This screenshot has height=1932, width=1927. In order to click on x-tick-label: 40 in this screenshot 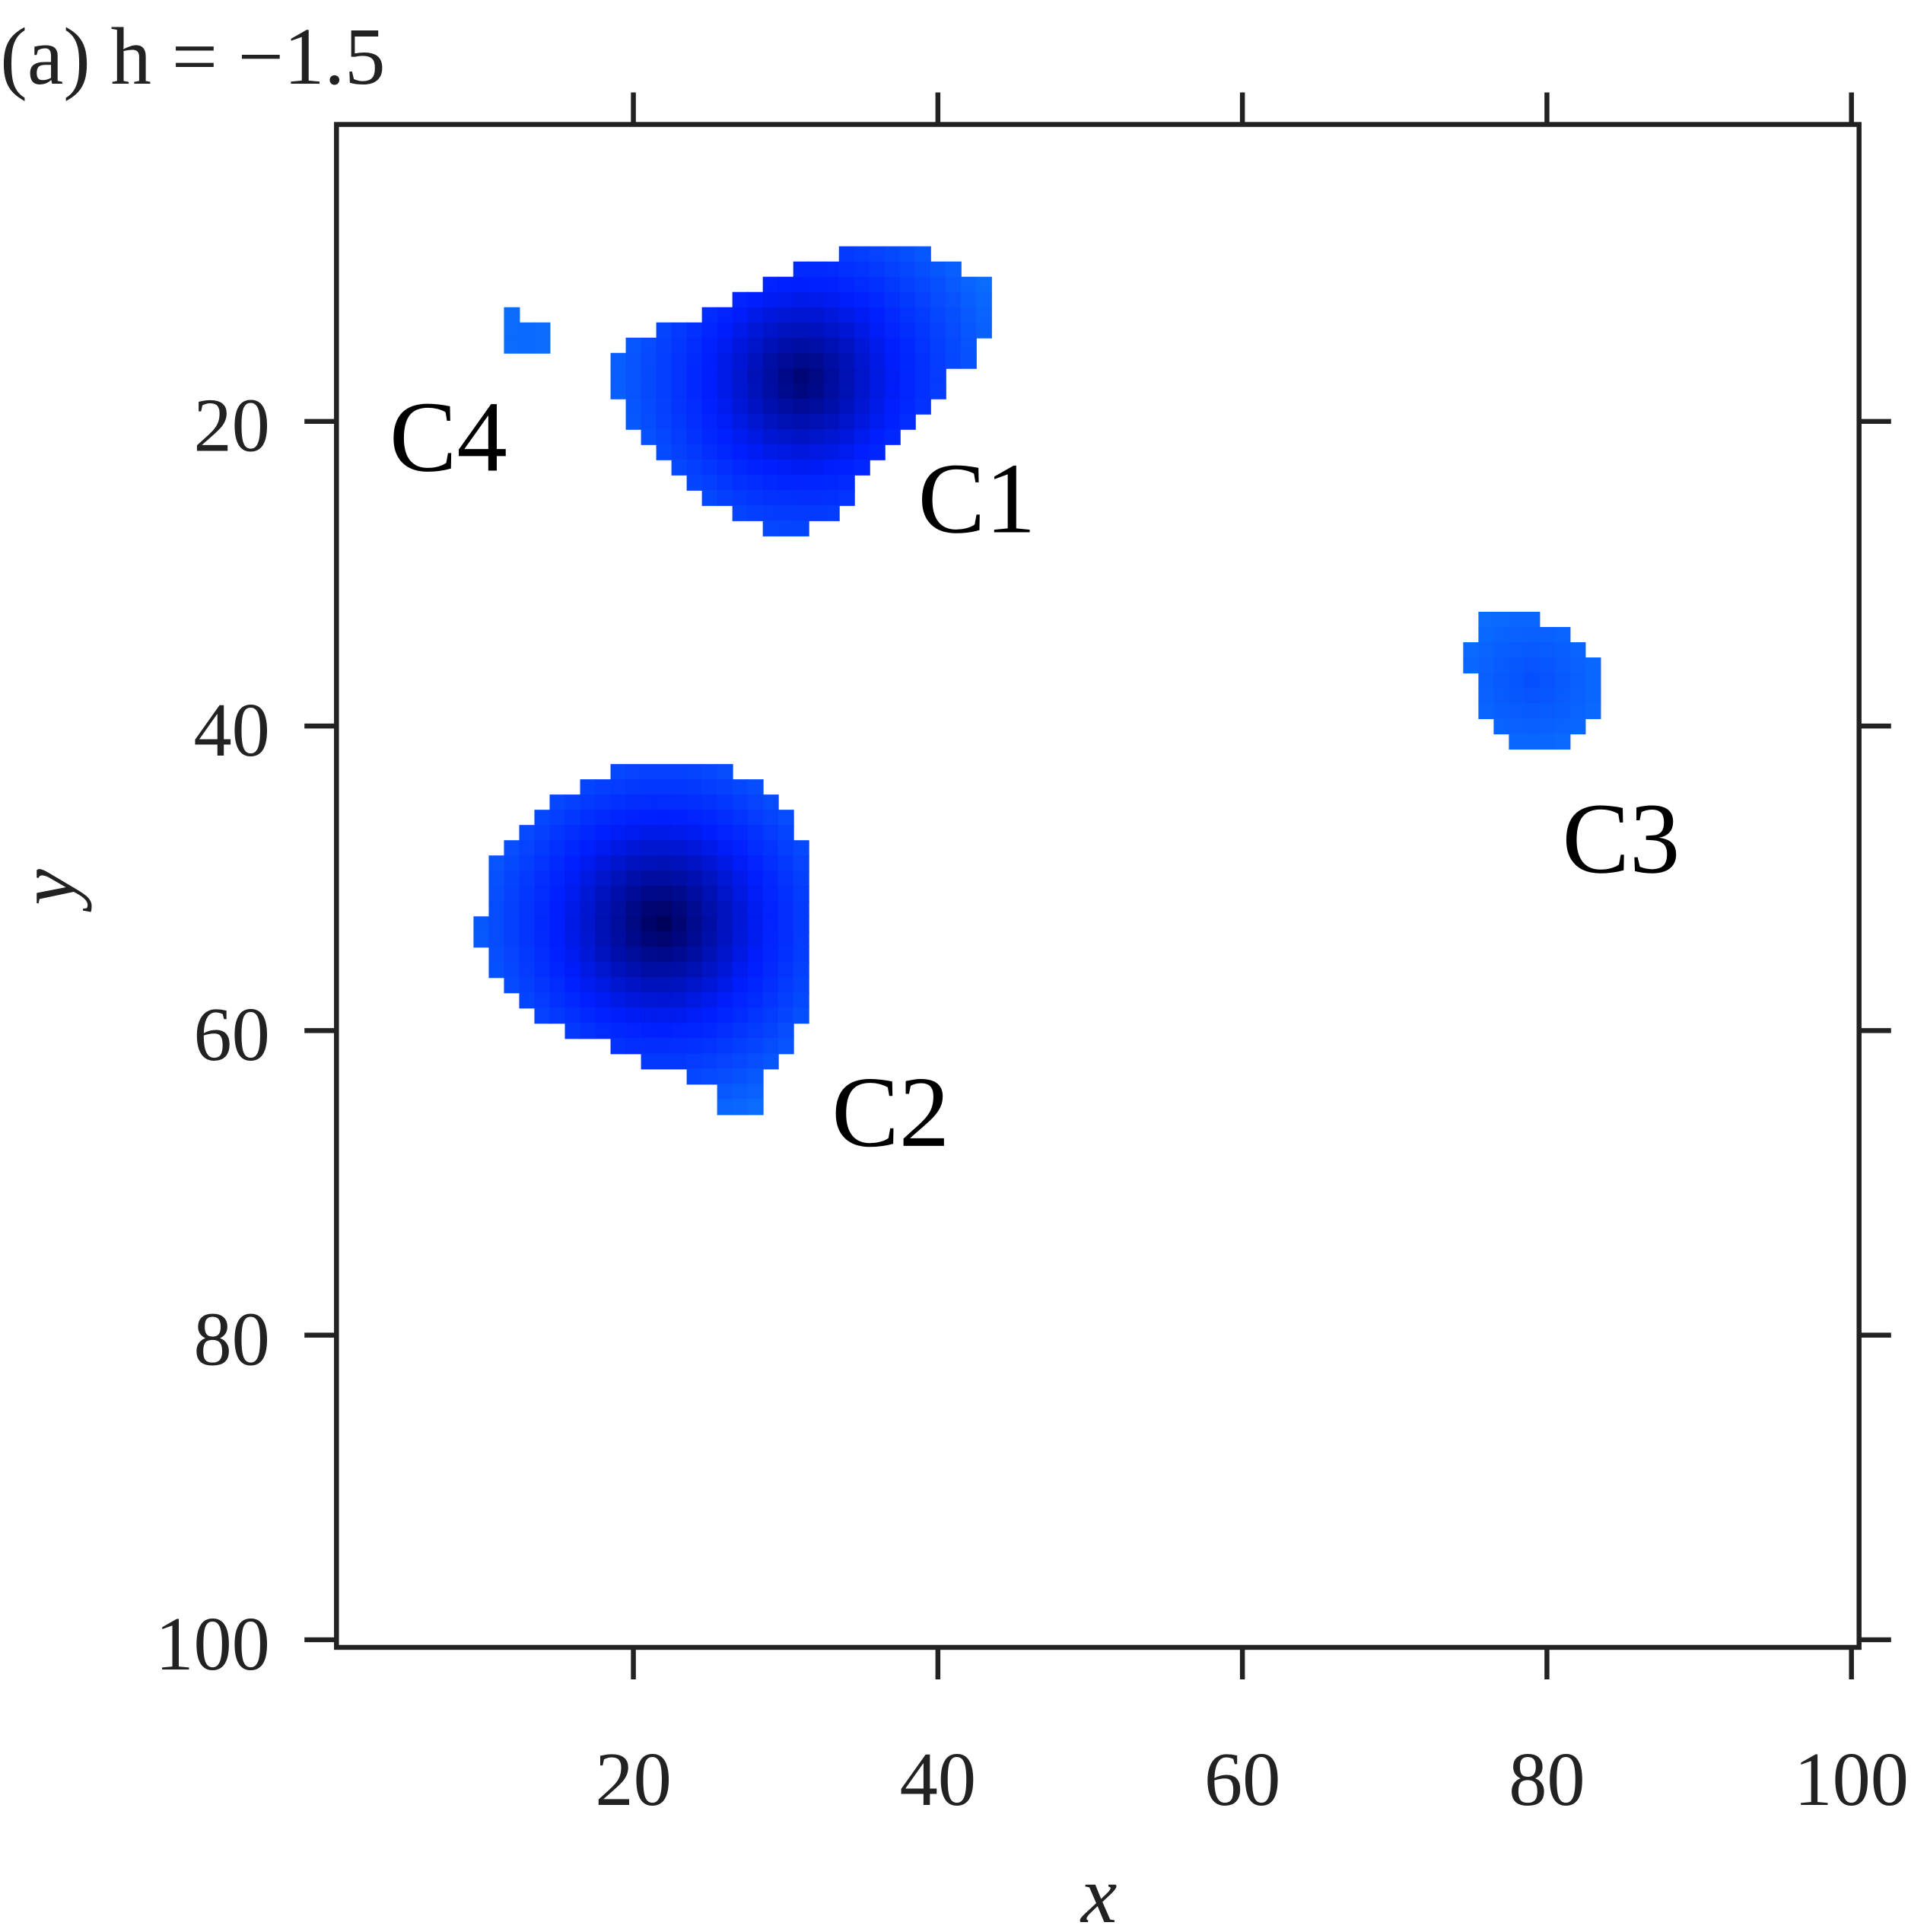, I will do `click(938, 1779)`.